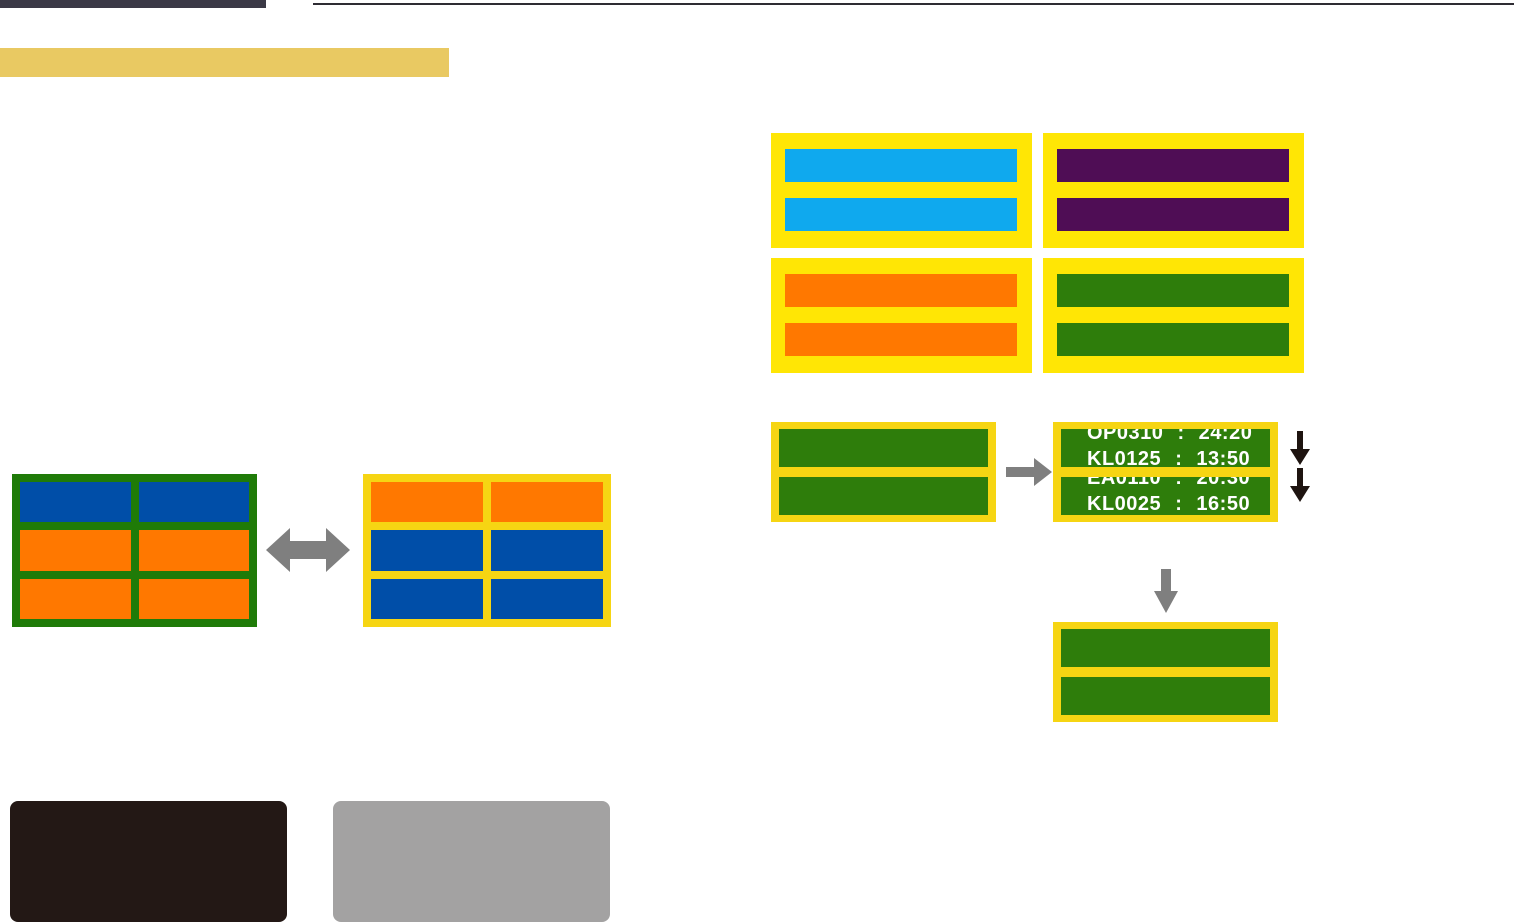 This screenshot has width=1514, height=924. I want to click on flight-line: EA0110 : 20:30, so click(1169, 483).